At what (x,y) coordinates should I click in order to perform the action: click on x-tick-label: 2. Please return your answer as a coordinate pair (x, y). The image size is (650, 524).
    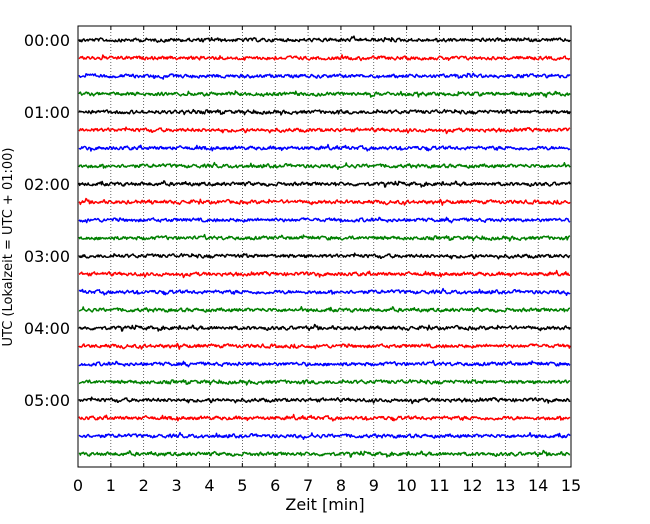
    Looking at the image, I should click on (144, 485).